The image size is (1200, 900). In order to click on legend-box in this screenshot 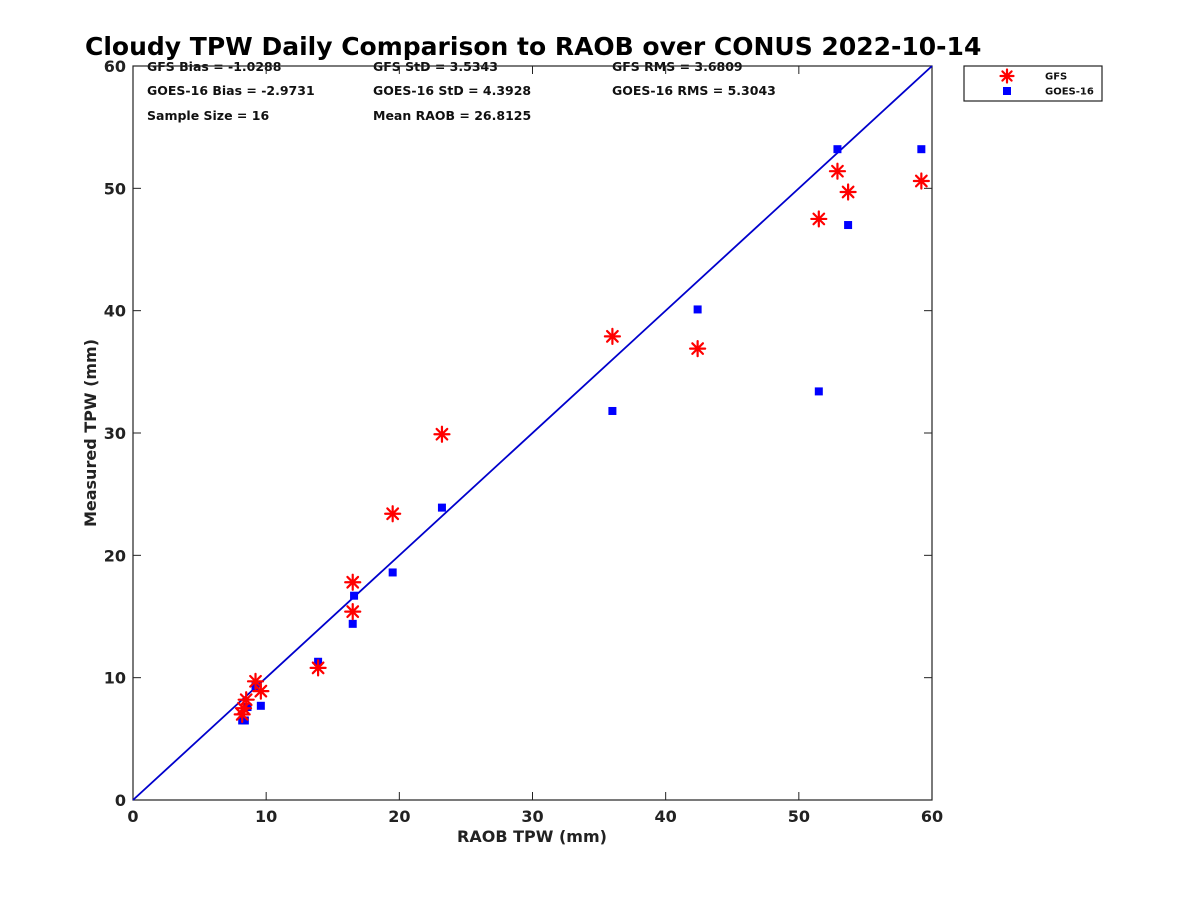, I will do `click(1033, 83)`.